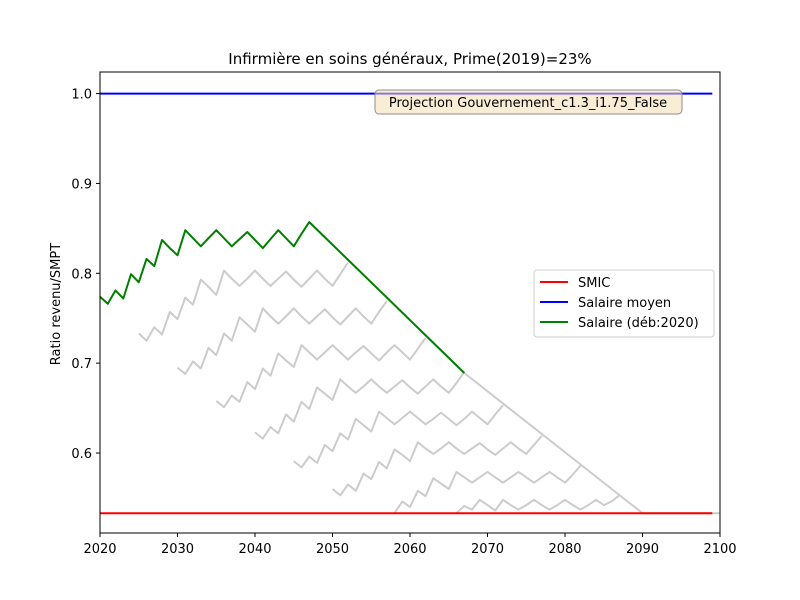 The image size is (800, 600). What do you see at coordinates (99, 549) in the screenshot?
I see `x-tick-label: 2020` at bounding box center [99, 549].